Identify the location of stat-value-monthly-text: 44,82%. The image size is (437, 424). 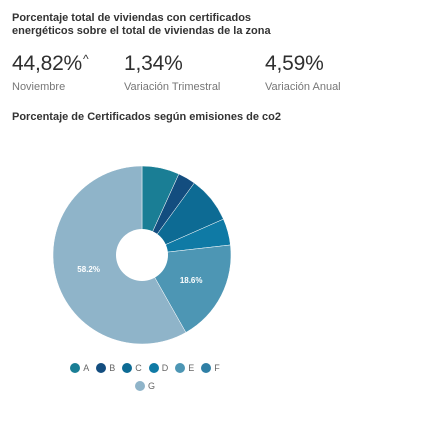
(47, 63).